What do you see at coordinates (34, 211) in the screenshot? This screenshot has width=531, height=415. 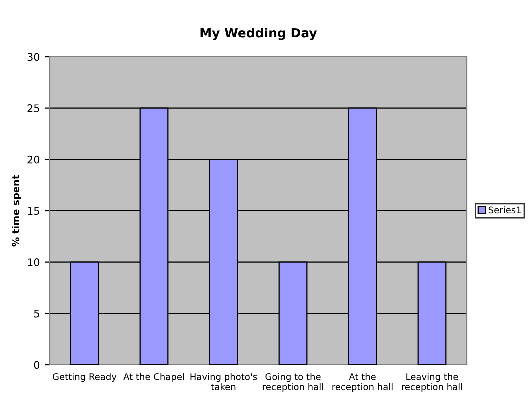 I see `y-tick-label: 15` at bounding box center [34, 211].